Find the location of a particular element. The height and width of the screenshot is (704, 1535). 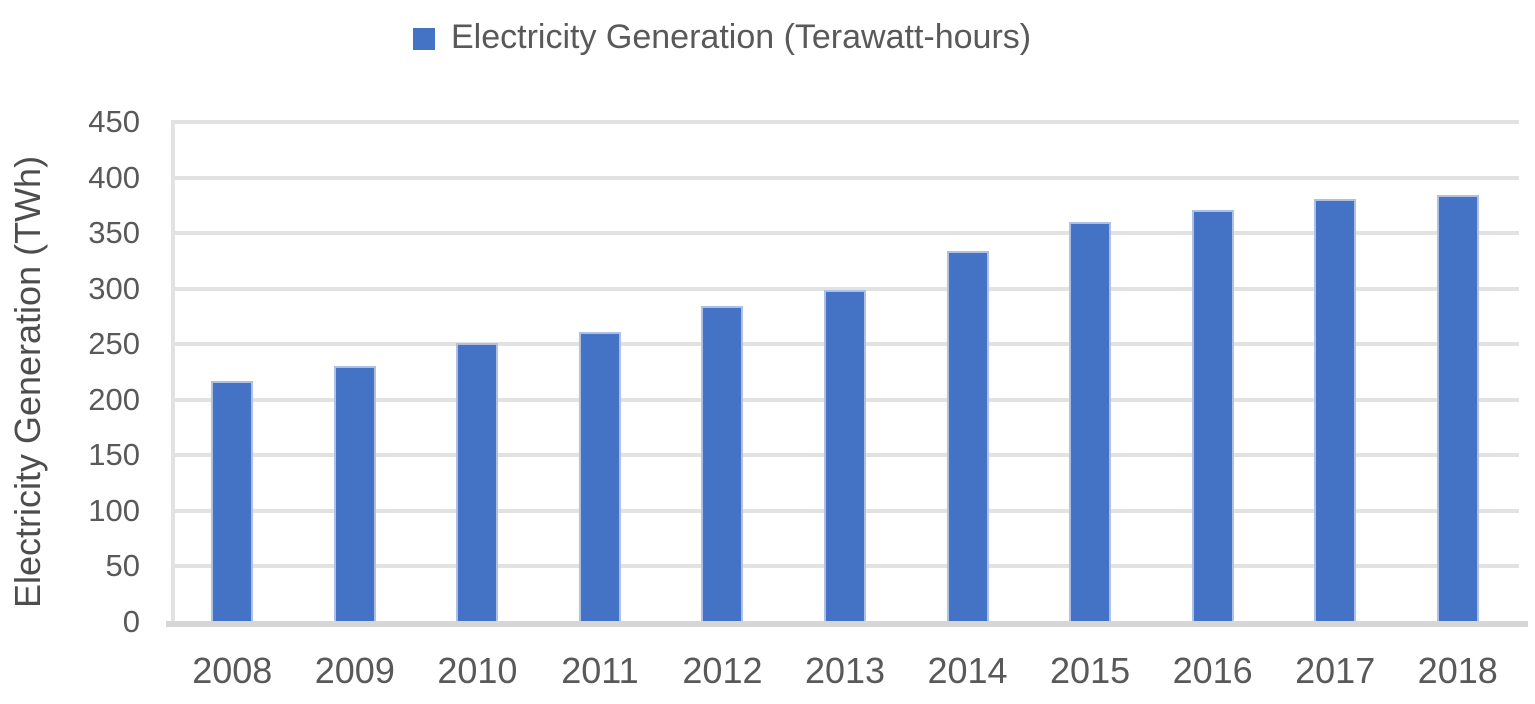

bar-2010 is located at coordinates (477, 482).